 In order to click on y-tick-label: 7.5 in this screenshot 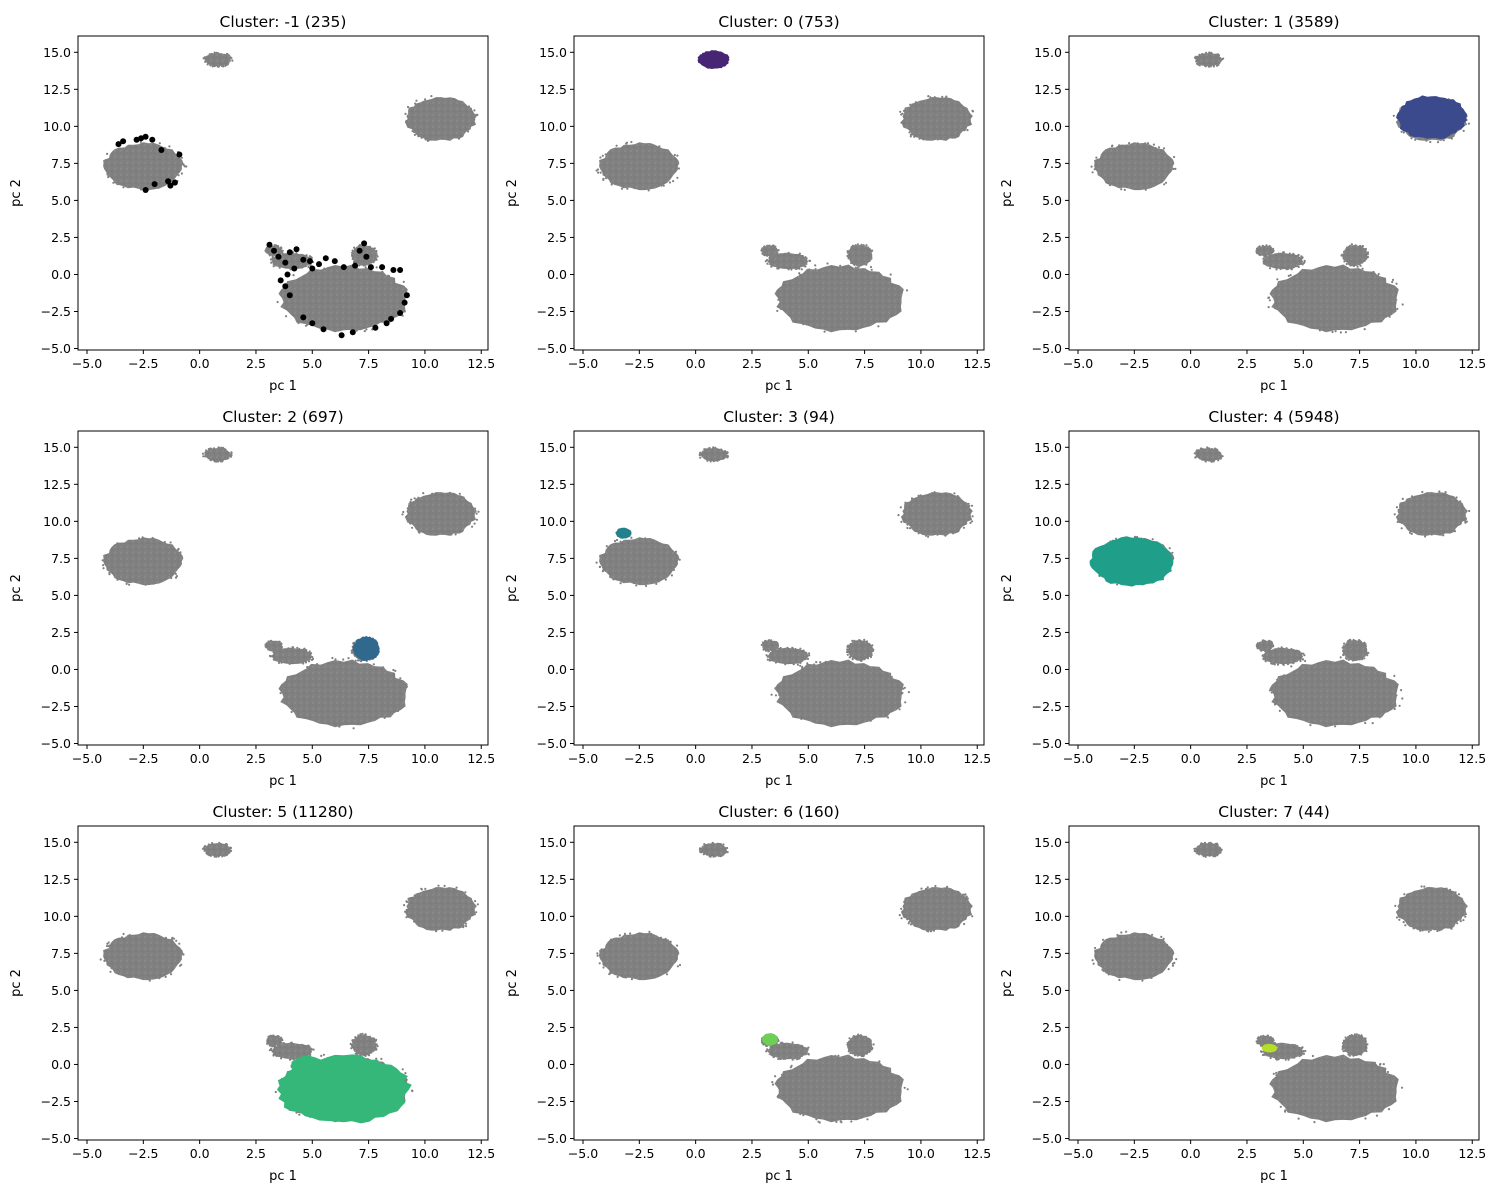, I will do `click(61, 558)`.